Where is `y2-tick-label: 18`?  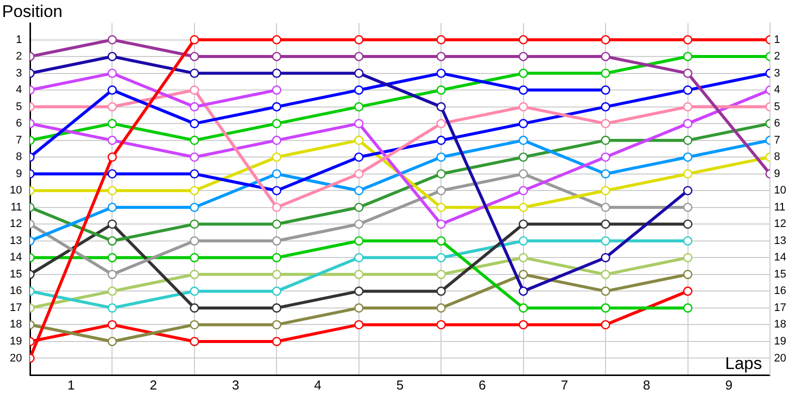
y2-tick-label: 18 is located at coordinates (780, 324).